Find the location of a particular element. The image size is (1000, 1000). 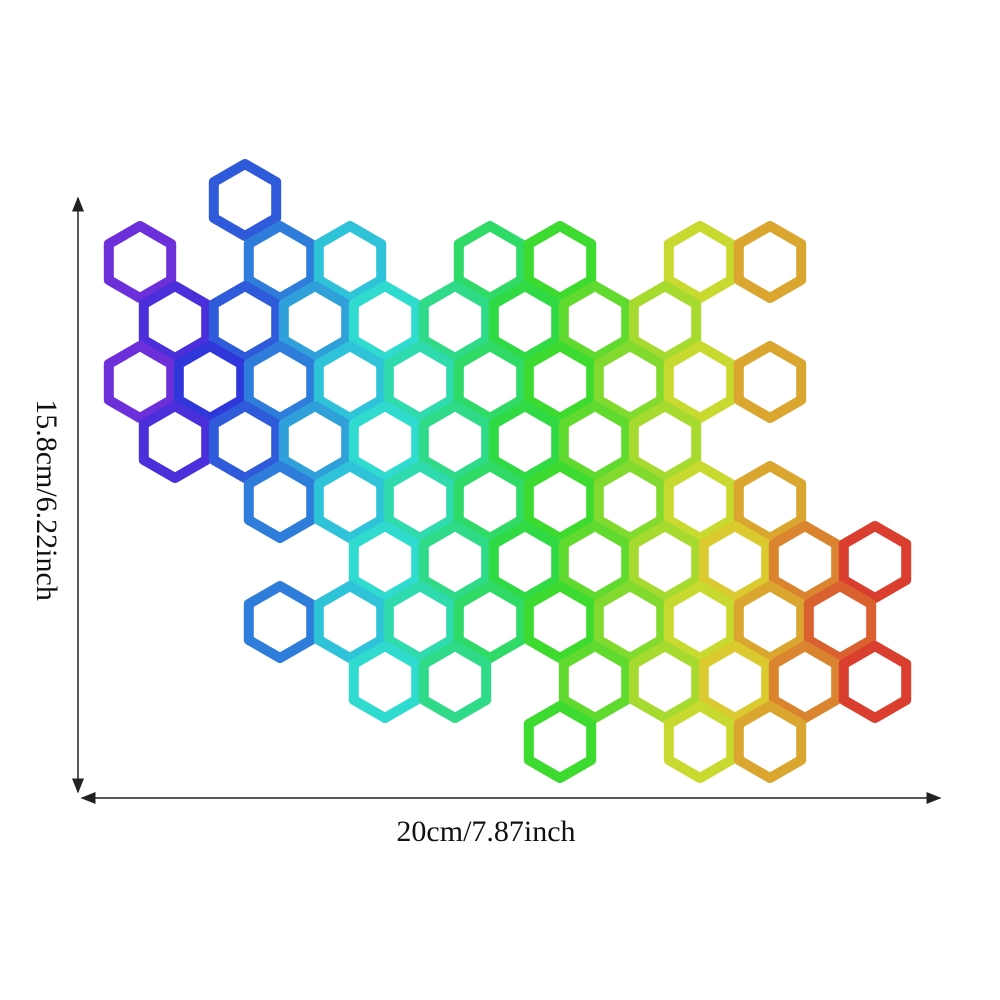

width-label: 20cm/7.87inch is located at coordinates (485, 831).